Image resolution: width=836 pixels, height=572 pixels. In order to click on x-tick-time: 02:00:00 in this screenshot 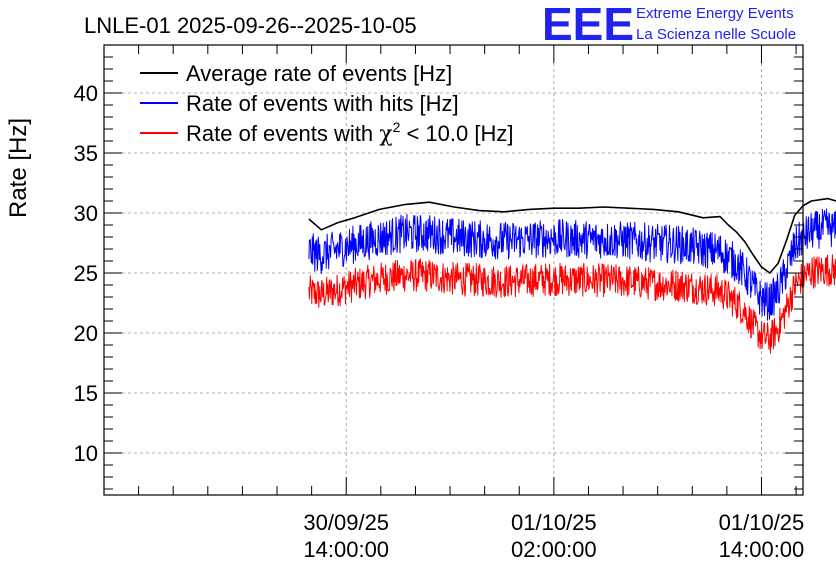, I will do `click(554, 549)`.